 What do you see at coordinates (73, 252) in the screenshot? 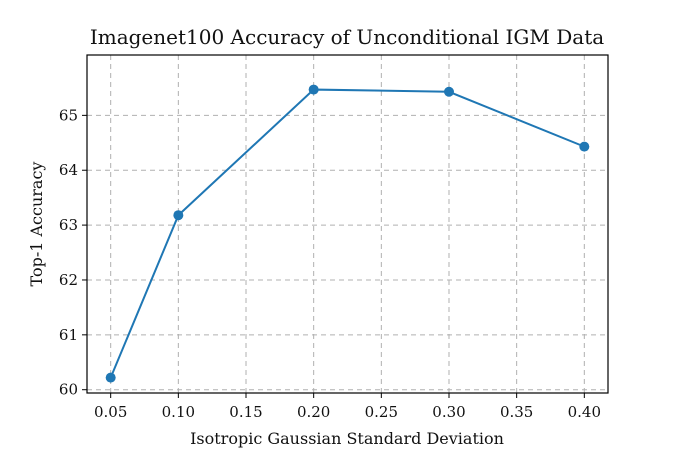
I see `y-axis: 60 61 62 63 64 65` at bounding box center [73, 252].